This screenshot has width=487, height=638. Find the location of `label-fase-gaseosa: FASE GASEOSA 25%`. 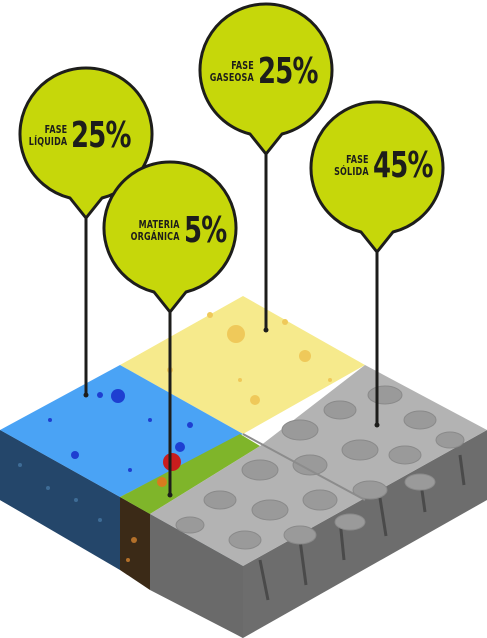

label-fase-gaseosa: FASE GASEOSA 25% is located at coordinates (267, 72).